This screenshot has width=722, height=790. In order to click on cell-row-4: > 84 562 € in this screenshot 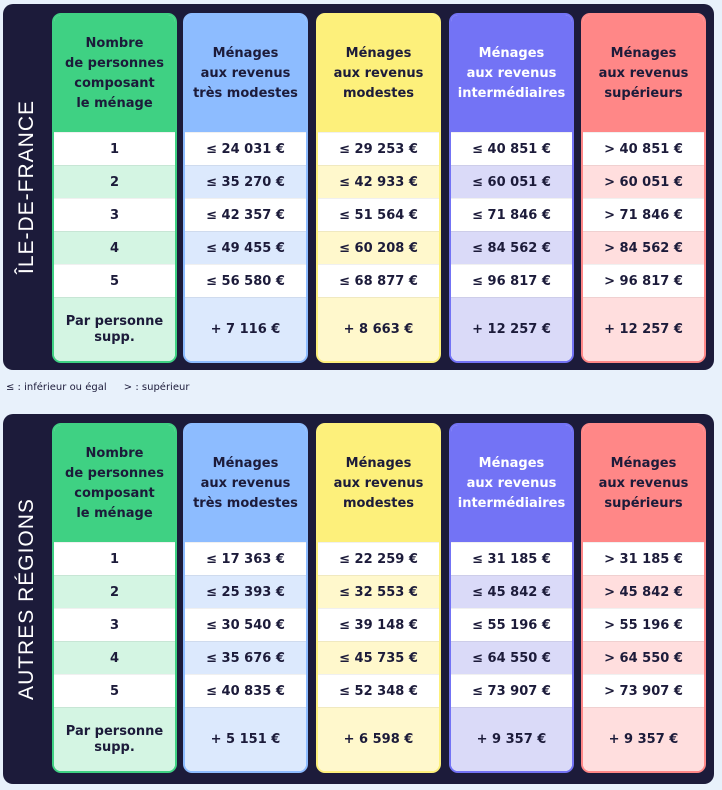, I will do `click(643, 247)`.